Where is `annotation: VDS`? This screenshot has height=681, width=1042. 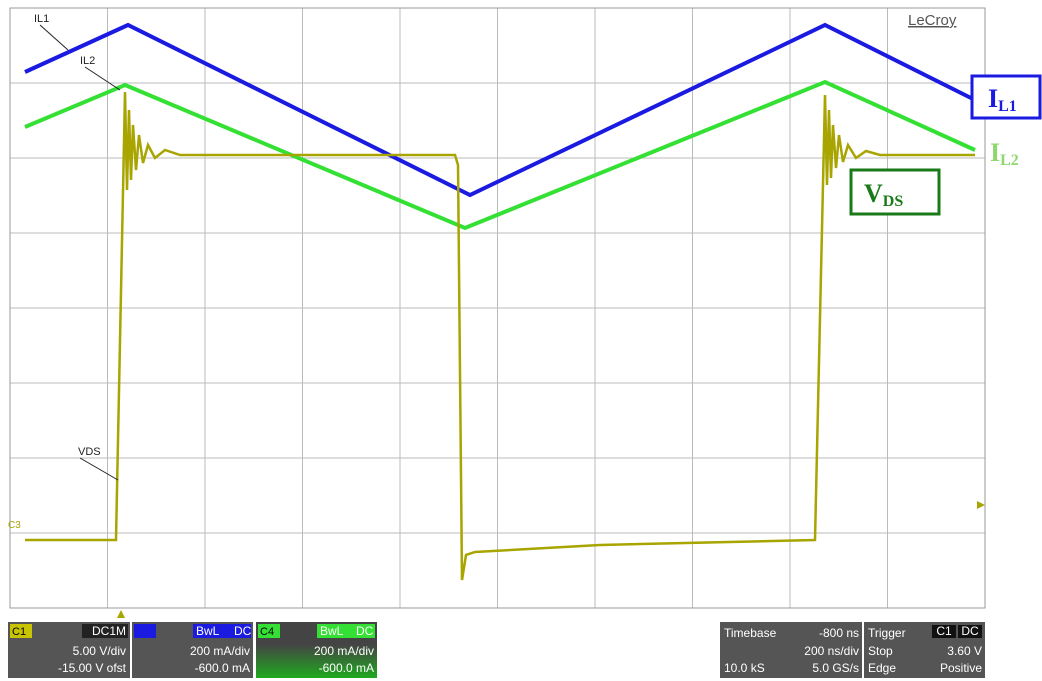
annotation: VDS is located at coordinates (883, 194).